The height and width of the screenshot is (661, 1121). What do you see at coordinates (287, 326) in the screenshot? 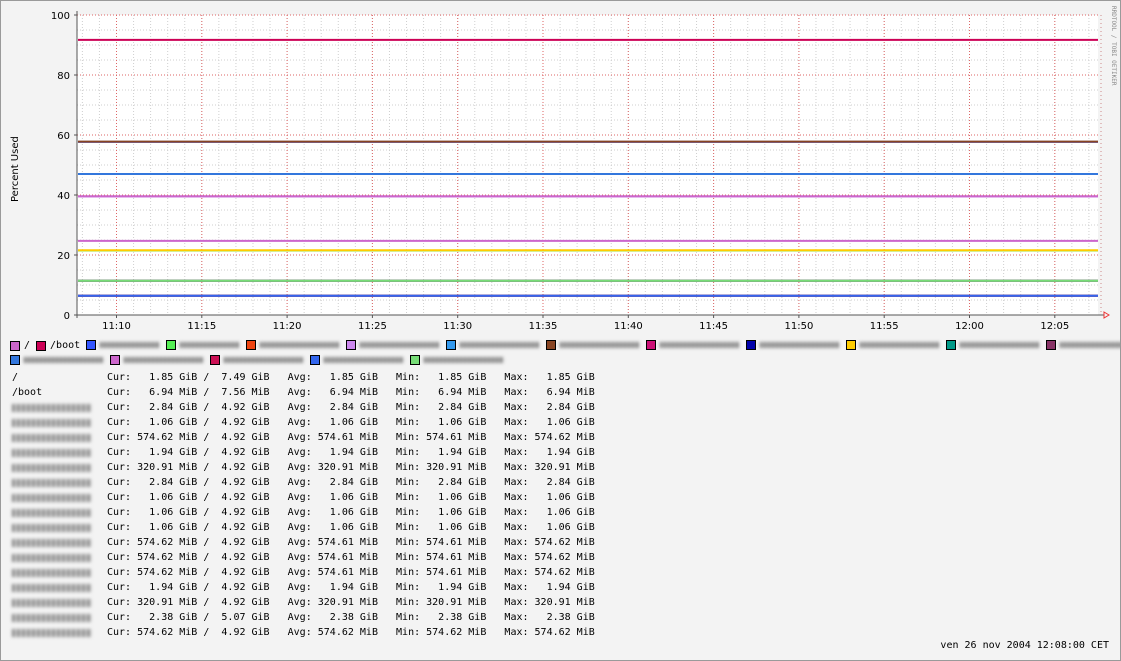
I see `x-tick-label: 11:20` at bounding box center [287, 326].